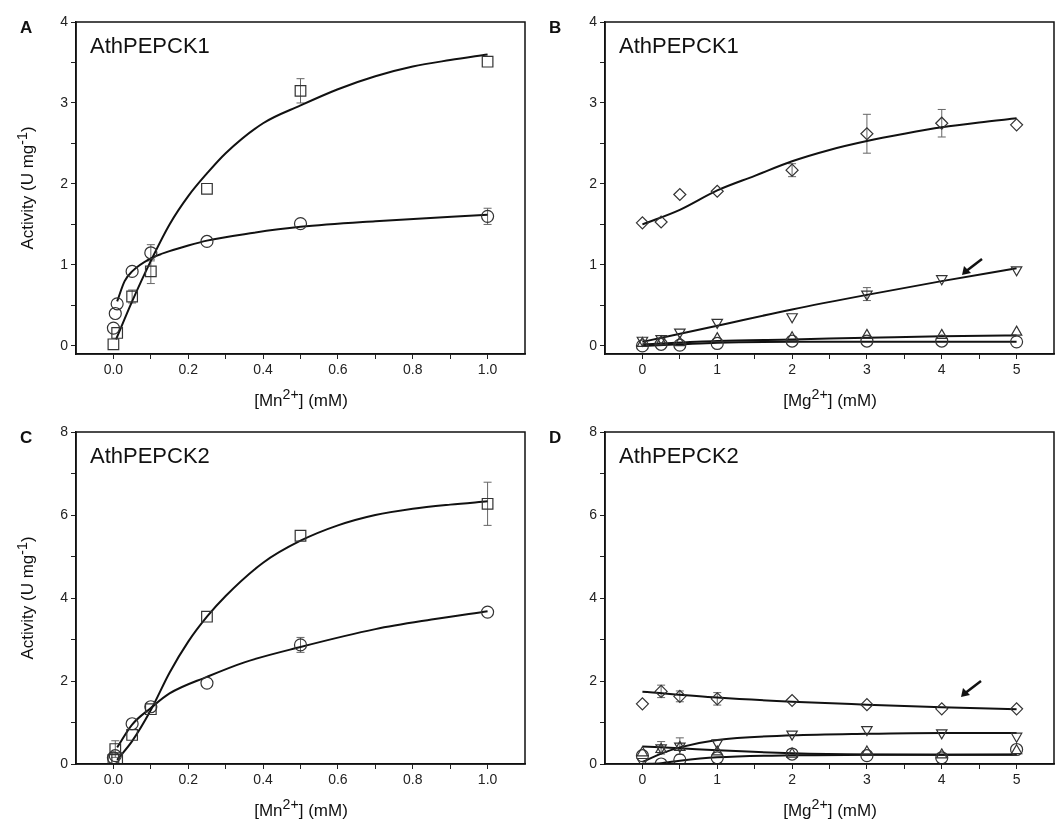 This screenshot has height=821, width=1058. Describe the element at coordinates (26, 438) in the screenshot. I see `chart-title: C` at that location.